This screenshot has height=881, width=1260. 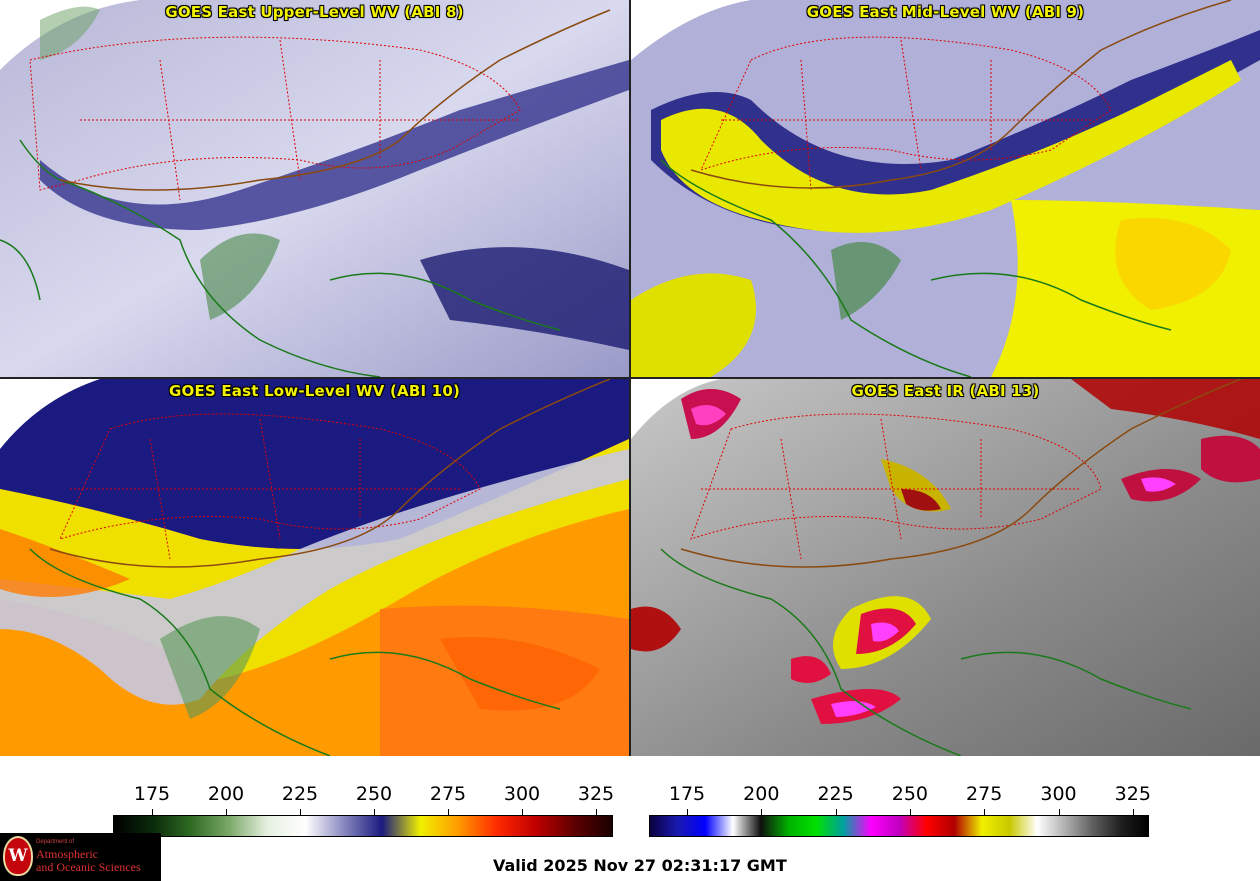 What do you see at coordinates (899, 826) in the screenshot?
I see `colorbar-ir` at bounding box center [899, 826].